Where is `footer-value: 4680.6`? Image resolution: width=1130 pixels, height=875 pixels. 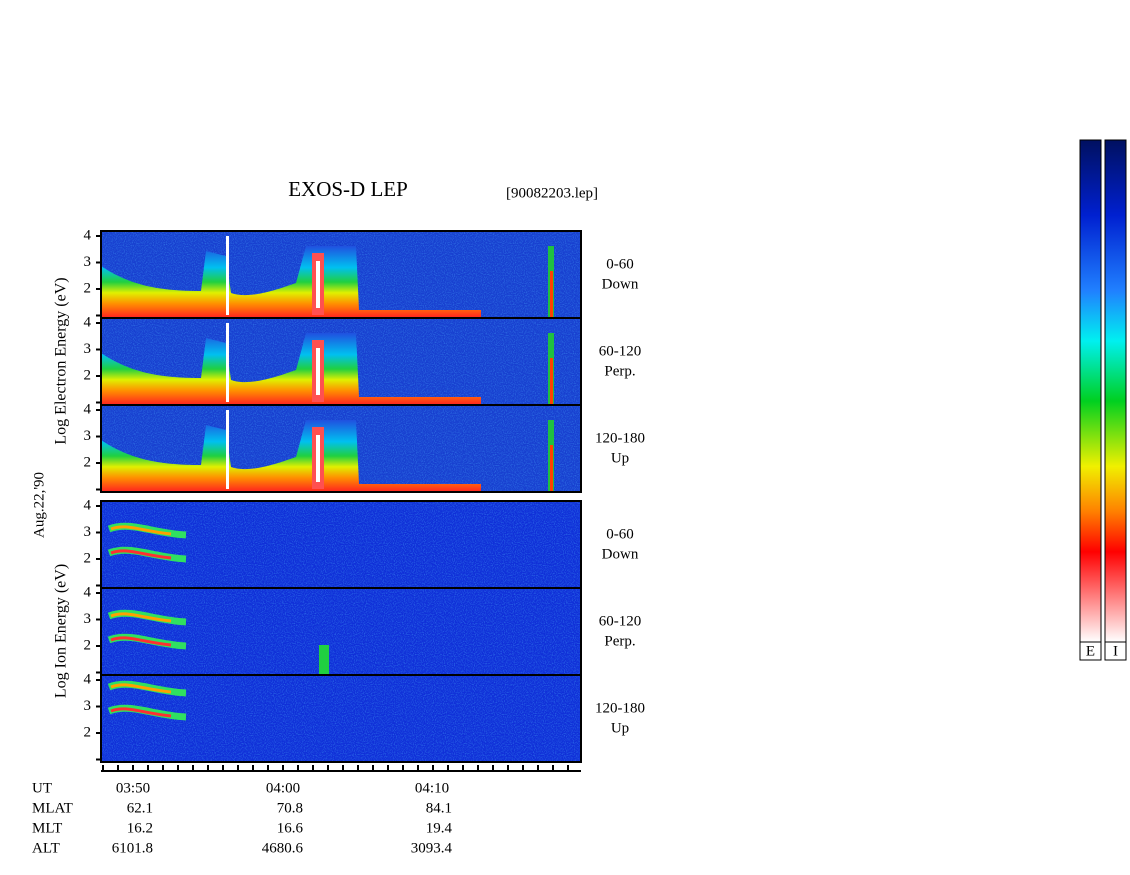
footer-value: 4680.6 is located at coordinates (283, 848).